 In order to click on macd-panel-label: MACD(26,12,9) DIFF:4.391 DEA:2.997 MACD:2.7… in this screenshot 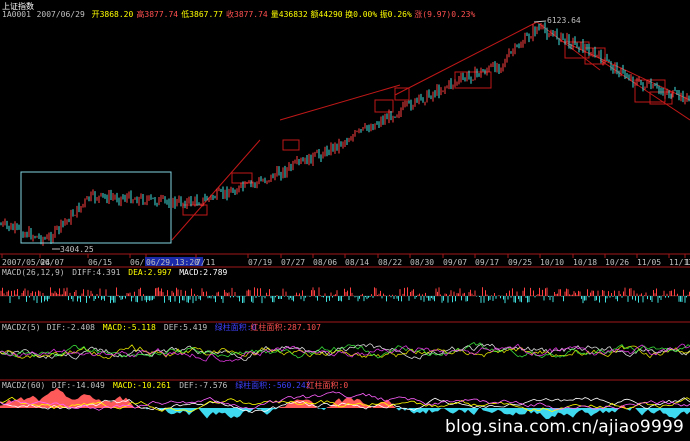, I will do `click(115, 272)`.